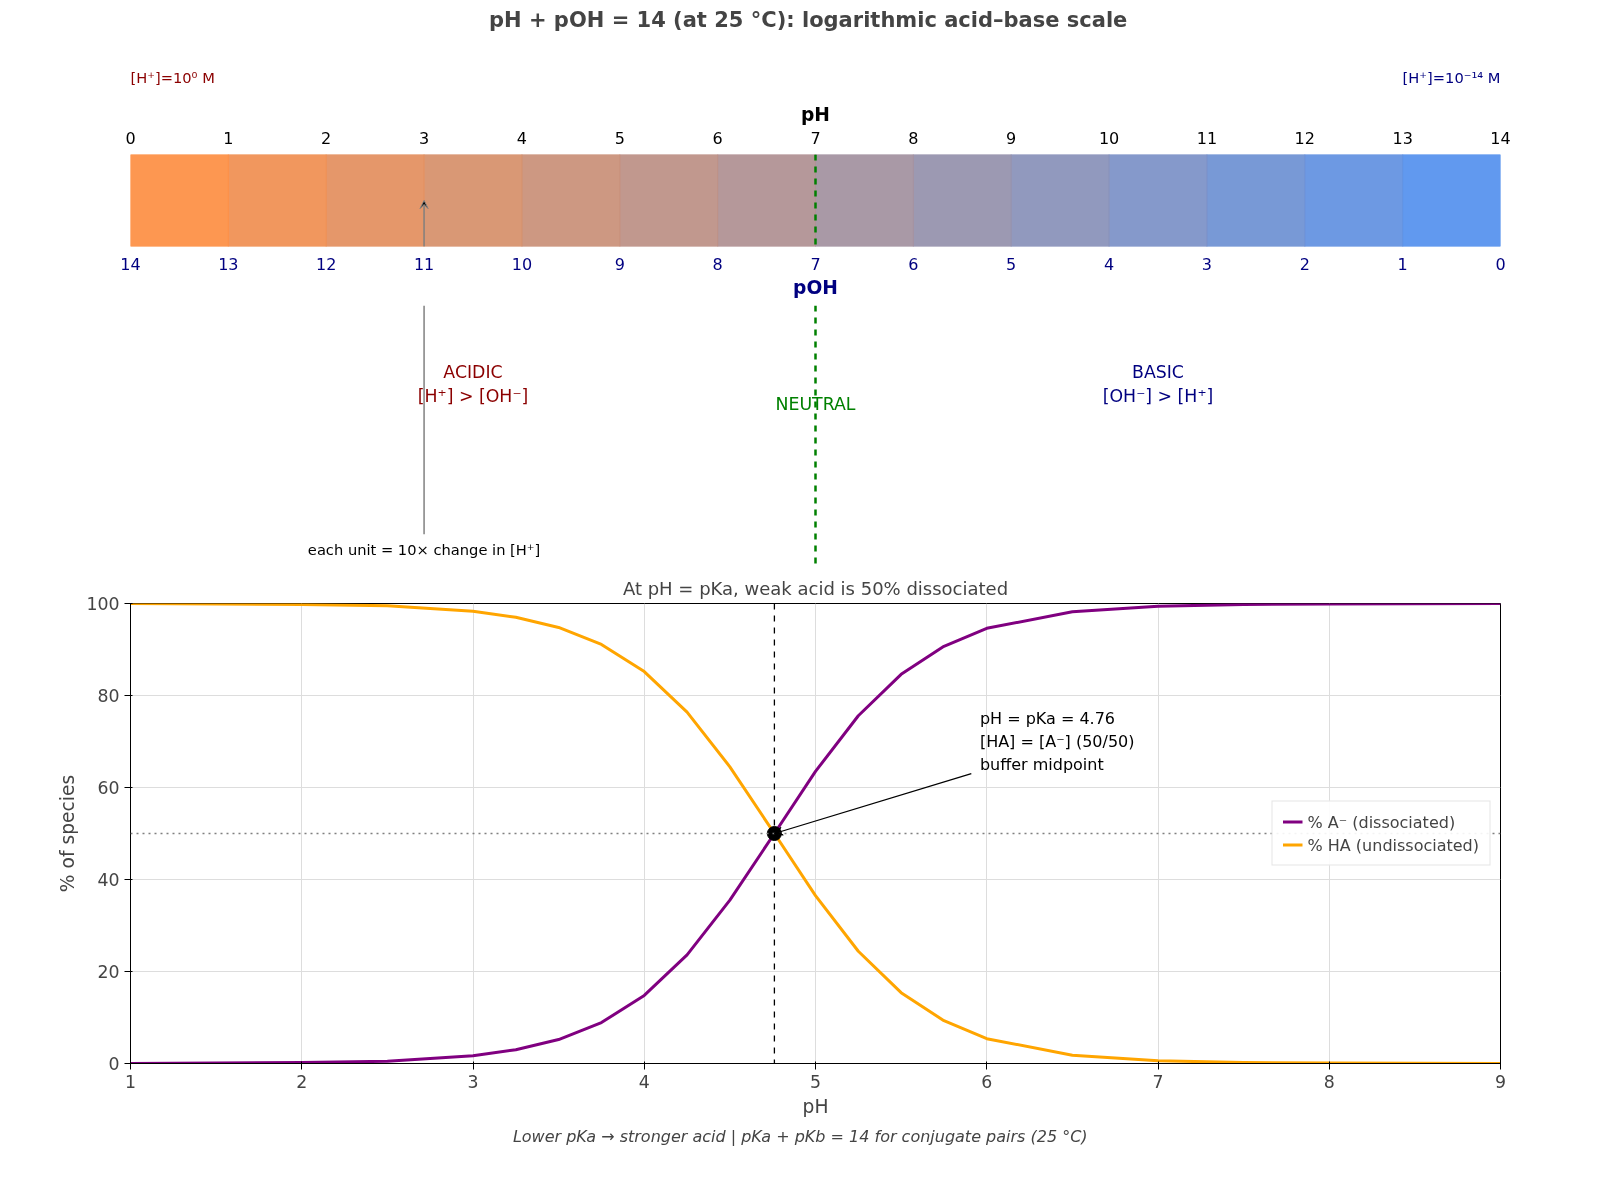 This screenshot has width=1600, height=1197. What do you see at coordinates (1011, 138) in the screenshot?
I see `x2-tick-label: 9` at bounding box center [1011, 138].